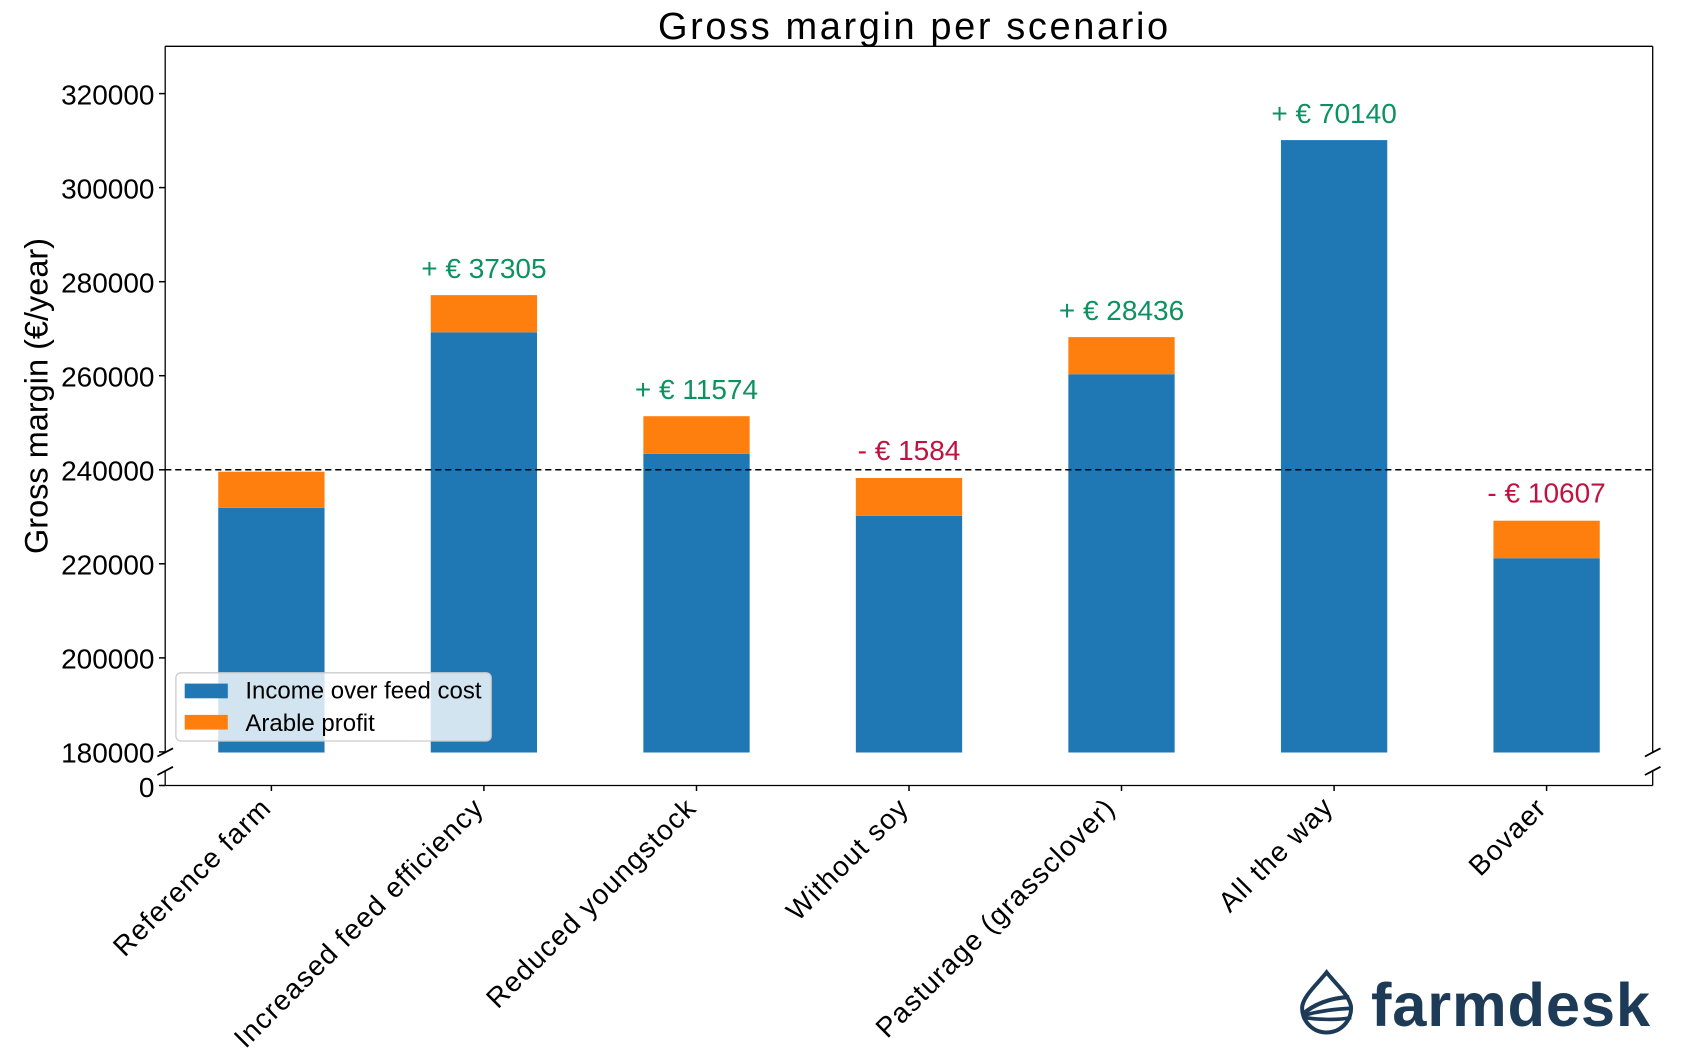 The height and width of the screenshot is (1054, 1685). Describe the element at coordinates (147, 787) in the screenshot. I see `svg-text: 0` at that location.